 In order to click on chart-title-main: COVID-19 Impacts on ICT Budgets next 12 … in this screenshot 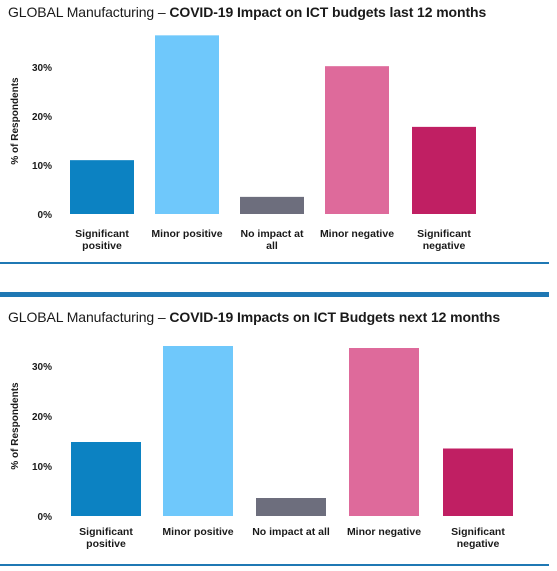, I will do `click(335, 317)`.